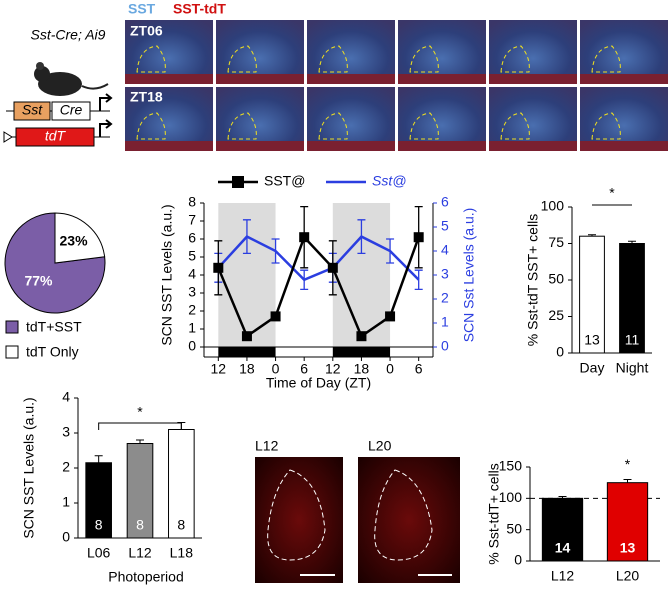  Describe the element at coordinates (357, 520) in the screenshot. I see `photoperiod-images` at that location.